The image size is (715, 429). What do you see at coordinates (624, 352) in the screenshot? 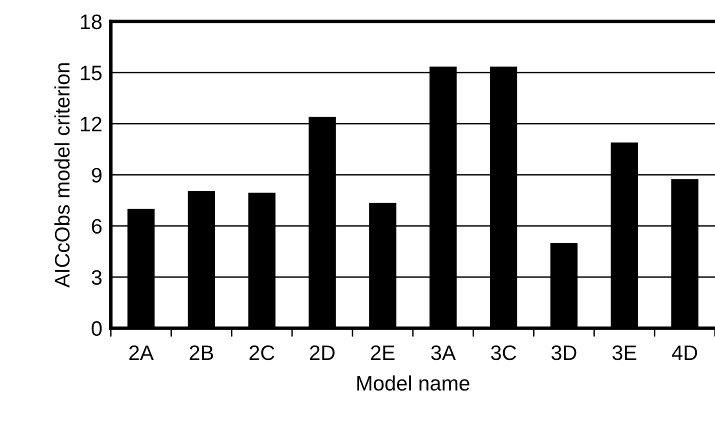
I see `x-tick-label: 3E` at bounding box center [624, 352].